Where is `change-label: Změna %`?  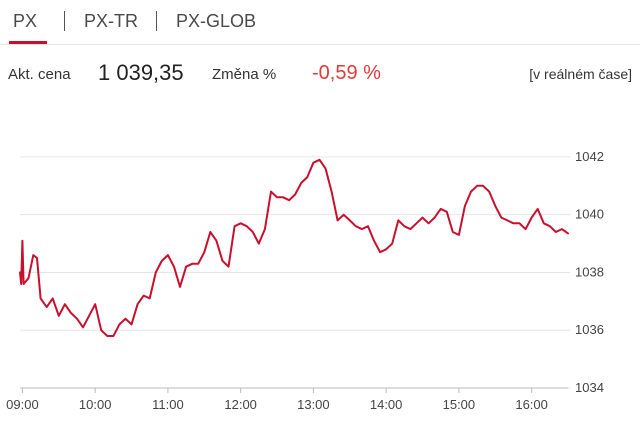 change-label: Změna % is located at coordinates (244, 74).